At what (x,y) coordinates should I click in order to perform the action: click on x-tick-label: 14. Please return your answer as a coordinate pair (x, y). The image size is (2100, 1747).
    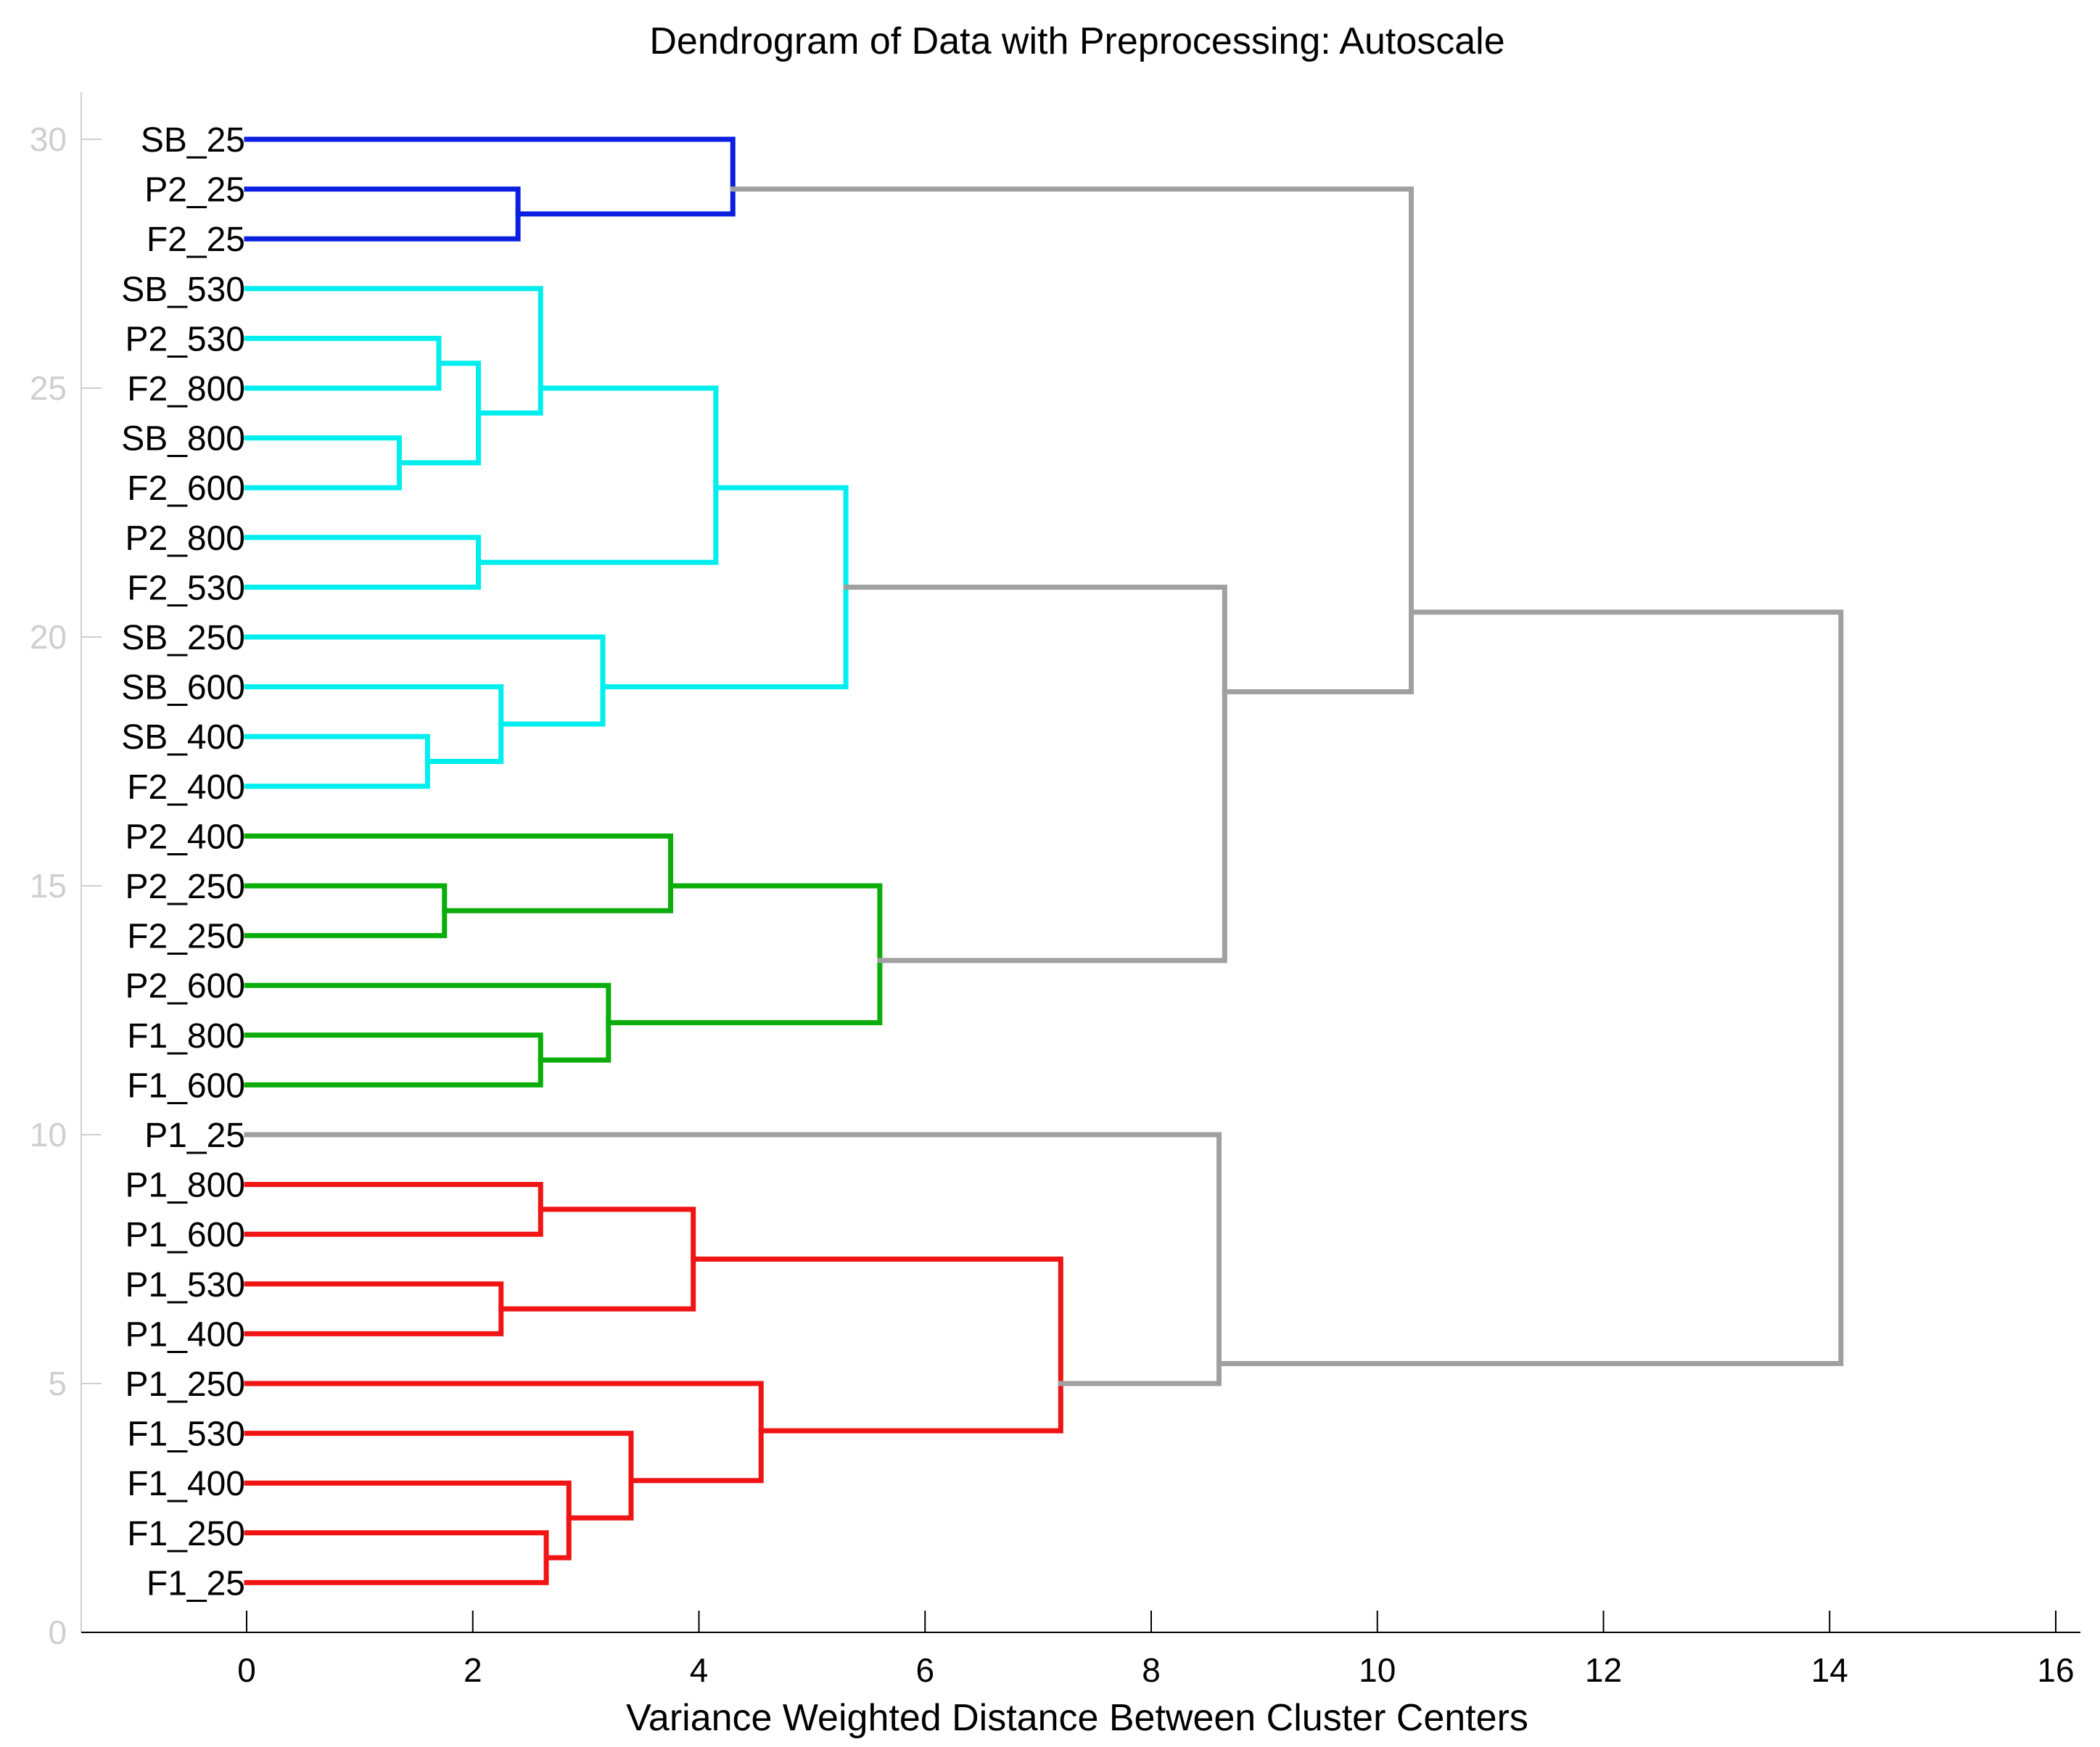
    Looking at the image, I should click on (1829, 1670).